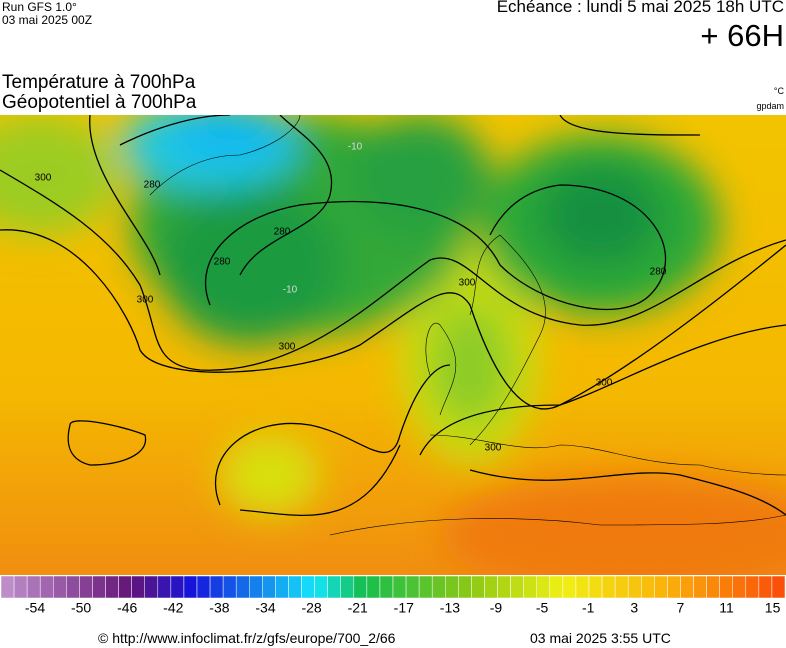 The height and width of the screenshot is (648, 786). Describe the element at coordinates (99, 82) in the screenshot. I see `title-line1: Température à 700hPa` at that location.